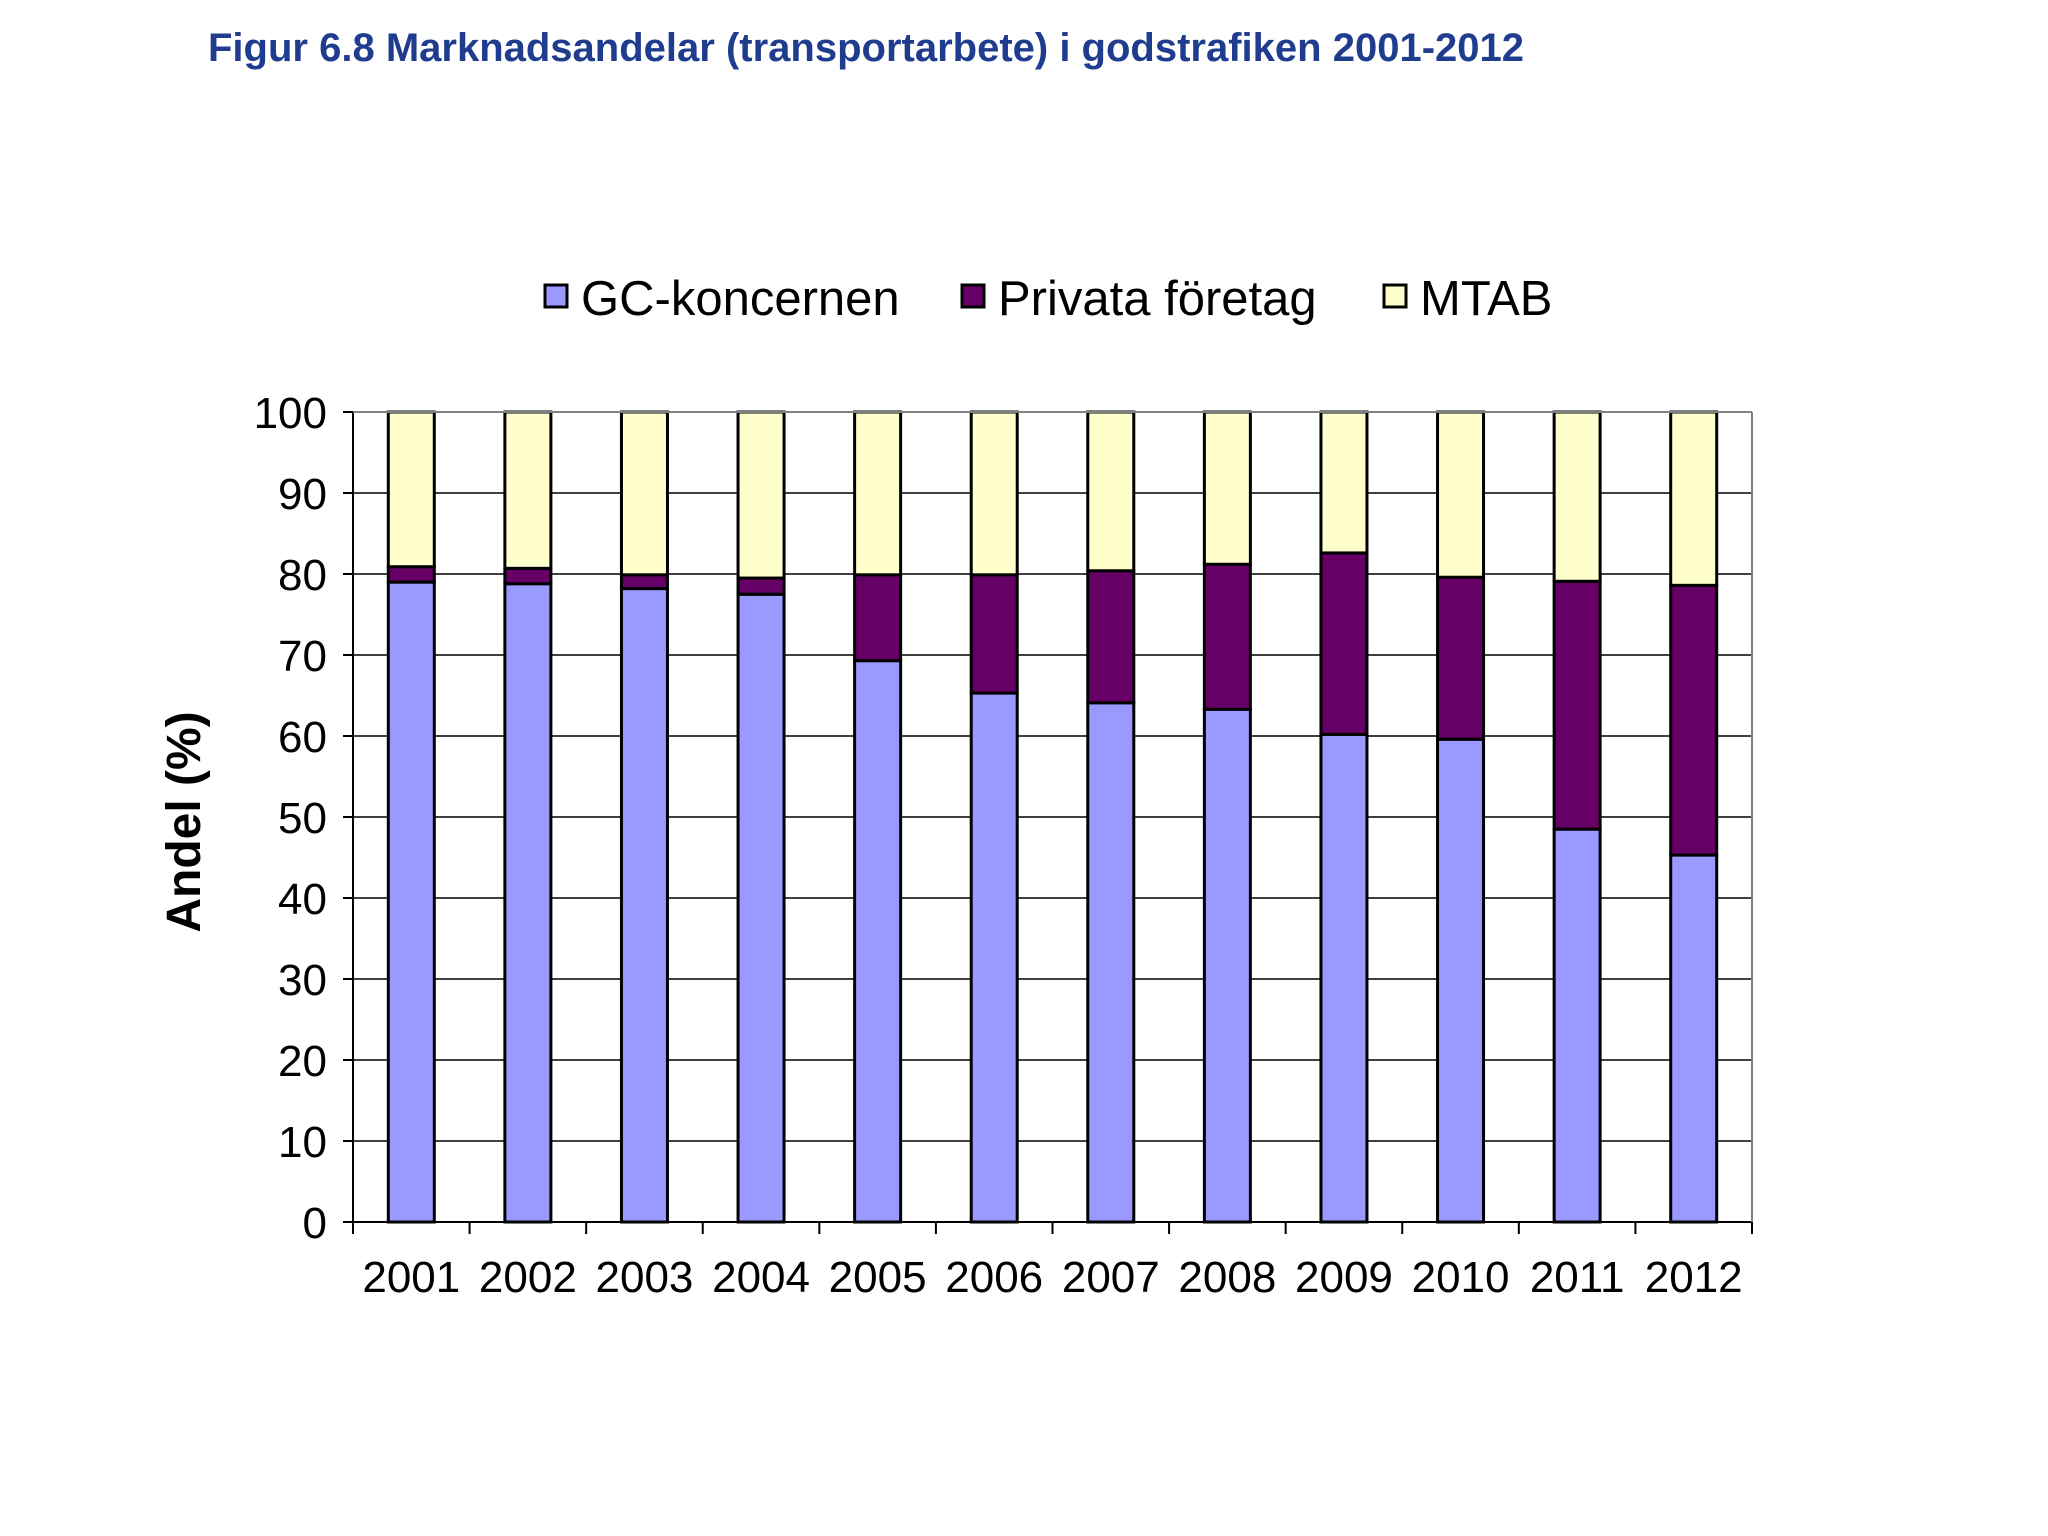 The image size is (2048, 1536). Describe the element at coordinates (761, 908) in the screenshot. I see `bar-segment-gc-koncernen-2004` at that location.